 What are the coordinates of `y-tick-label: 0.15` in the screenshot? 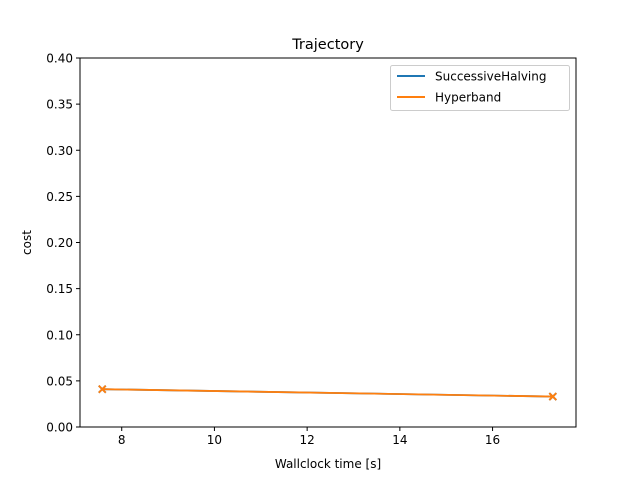 It's located at (59, 289).